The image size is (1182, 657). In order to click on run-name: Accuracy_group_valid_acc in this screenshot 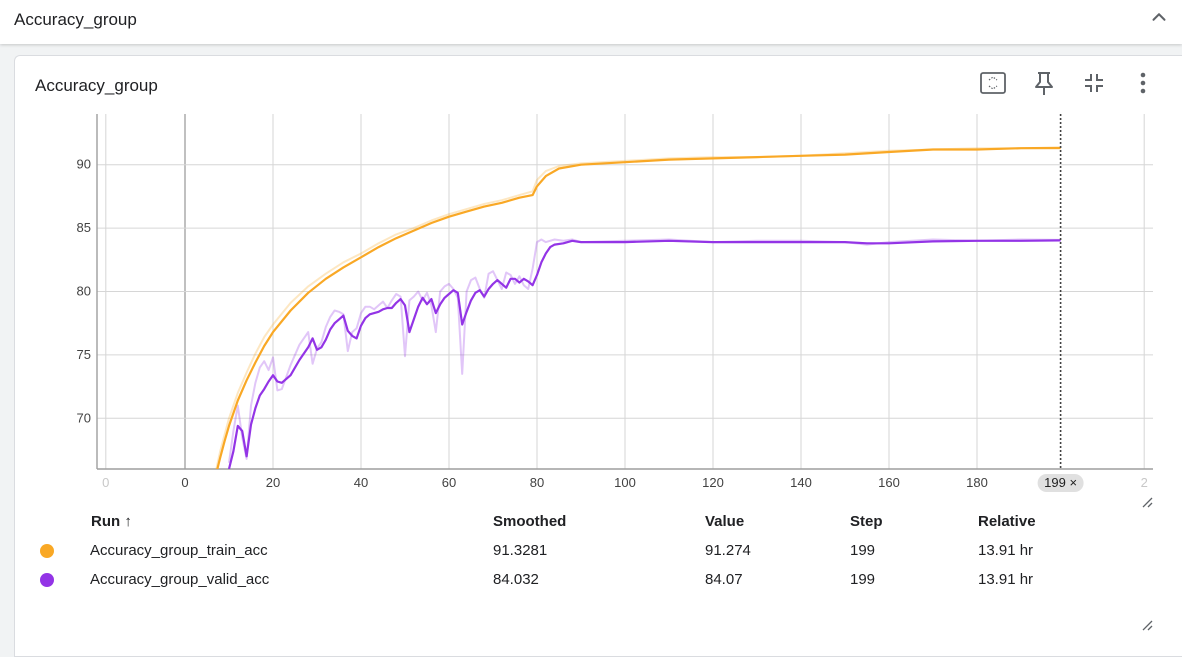, I will do `click(180, 579)`.